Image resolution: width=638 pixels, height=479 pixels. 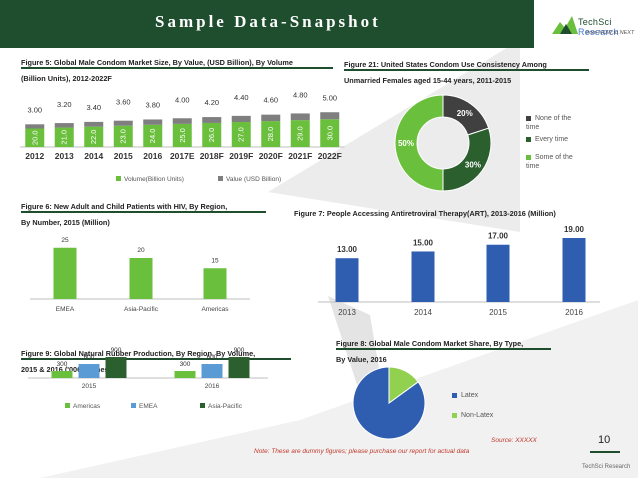 What do you see at coordinates (241, 156) in the screenshot?
I see `fig5-tick-label: 2019F` at bounding box center [241, 156].